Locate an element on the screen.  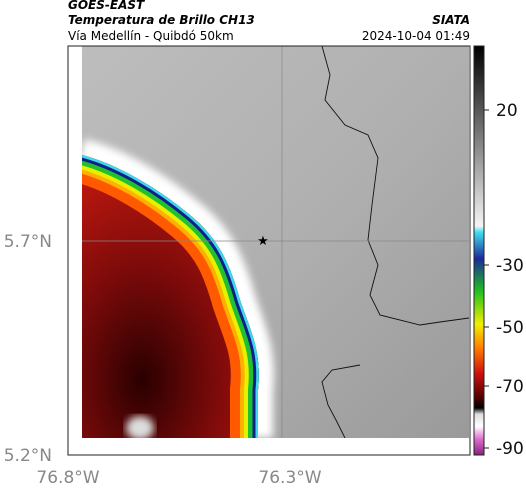
subtitle: Vía Medellín - Quibdó 50km is located at coordinates (151, 36).